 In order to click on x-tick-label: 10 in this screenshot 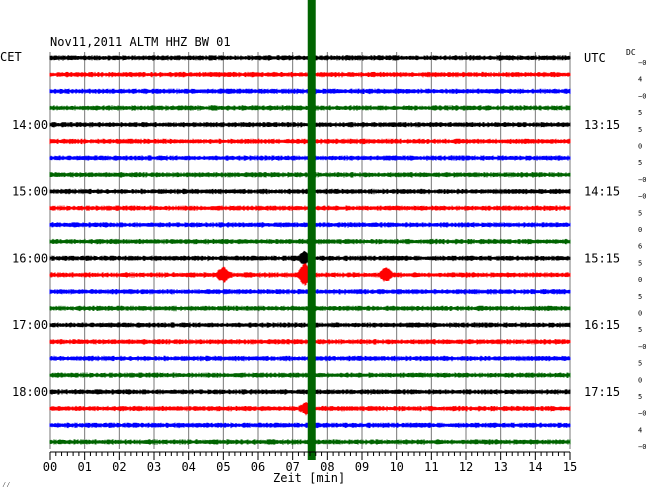, I will do `click(396, 467)`.